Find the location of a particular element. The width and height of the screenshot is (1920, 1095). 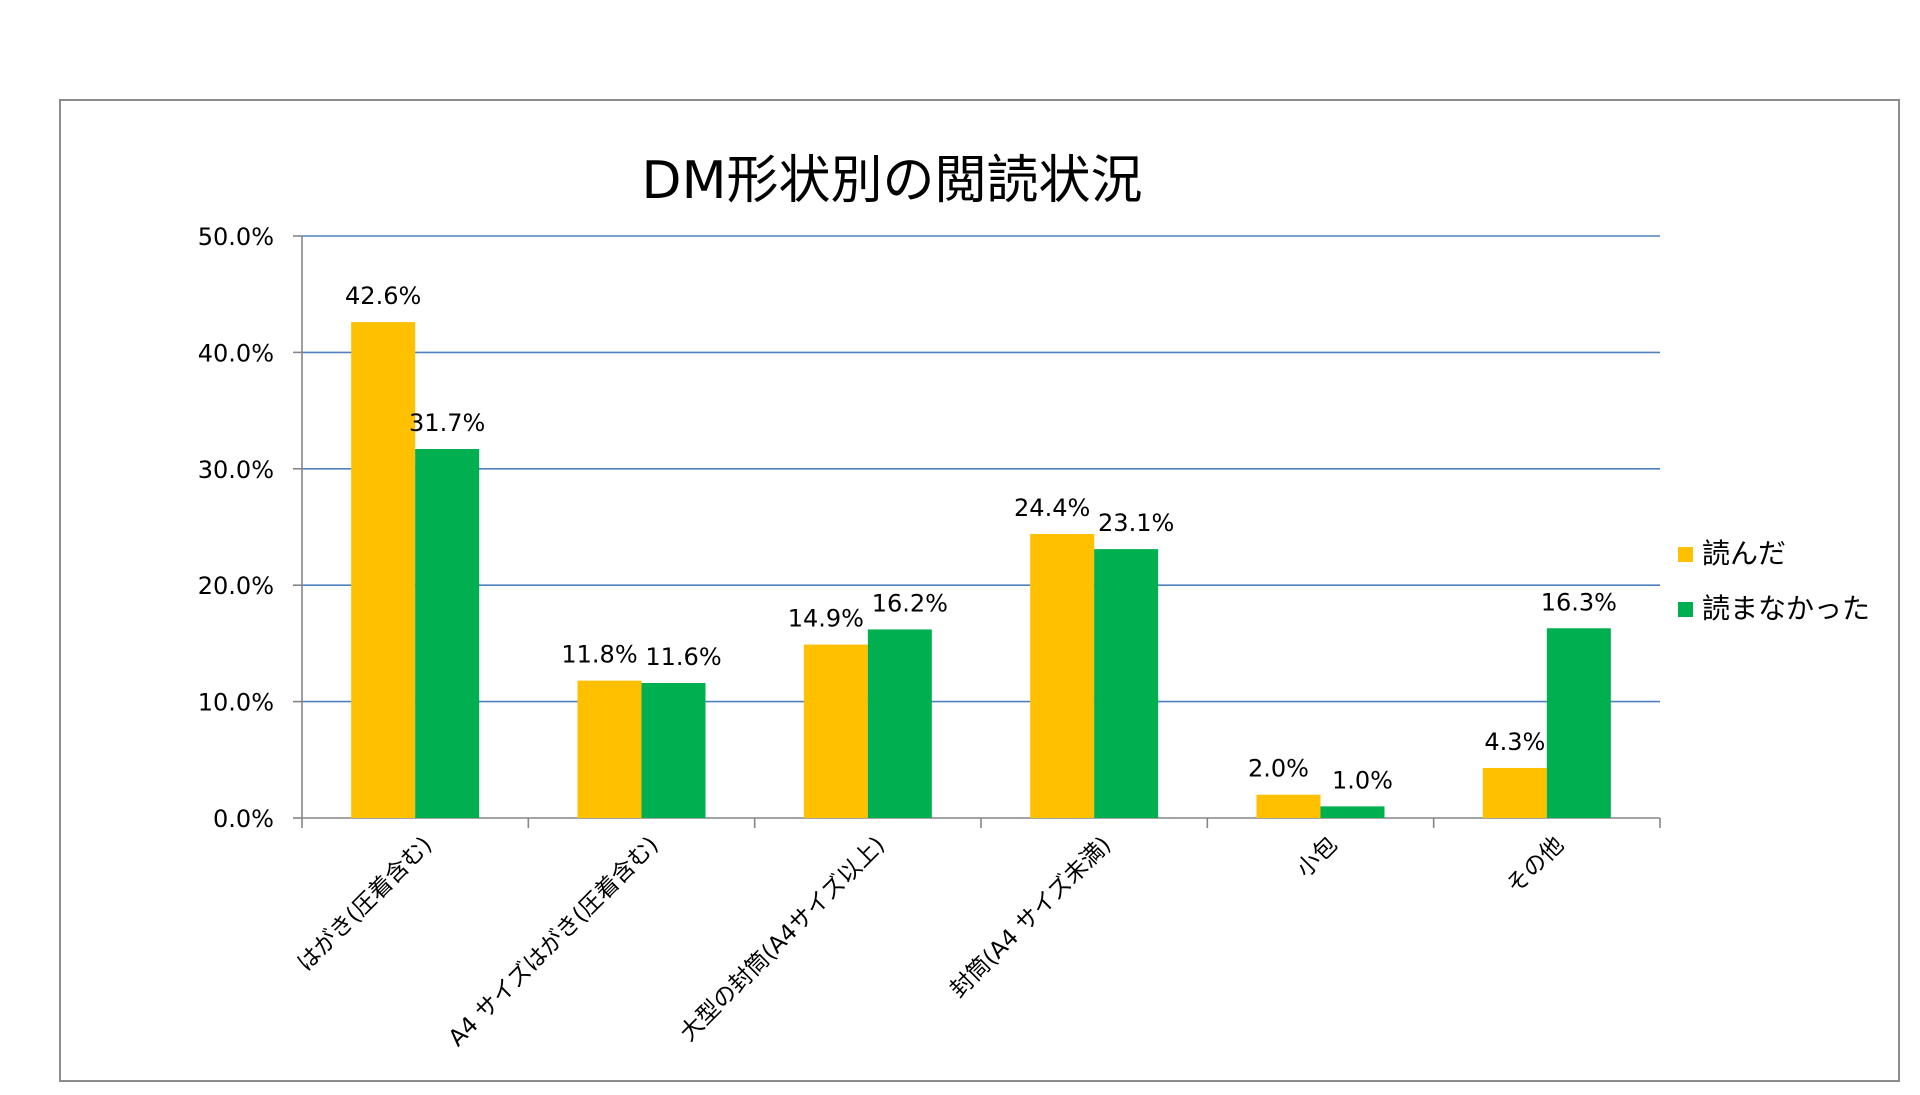

data-label: 23.1% is located at coordinates (1136, 523).